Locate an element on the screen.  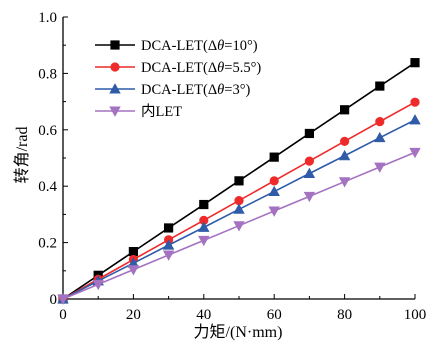
legend-label-suffix: =3°) is located at coordinates (237, 90).